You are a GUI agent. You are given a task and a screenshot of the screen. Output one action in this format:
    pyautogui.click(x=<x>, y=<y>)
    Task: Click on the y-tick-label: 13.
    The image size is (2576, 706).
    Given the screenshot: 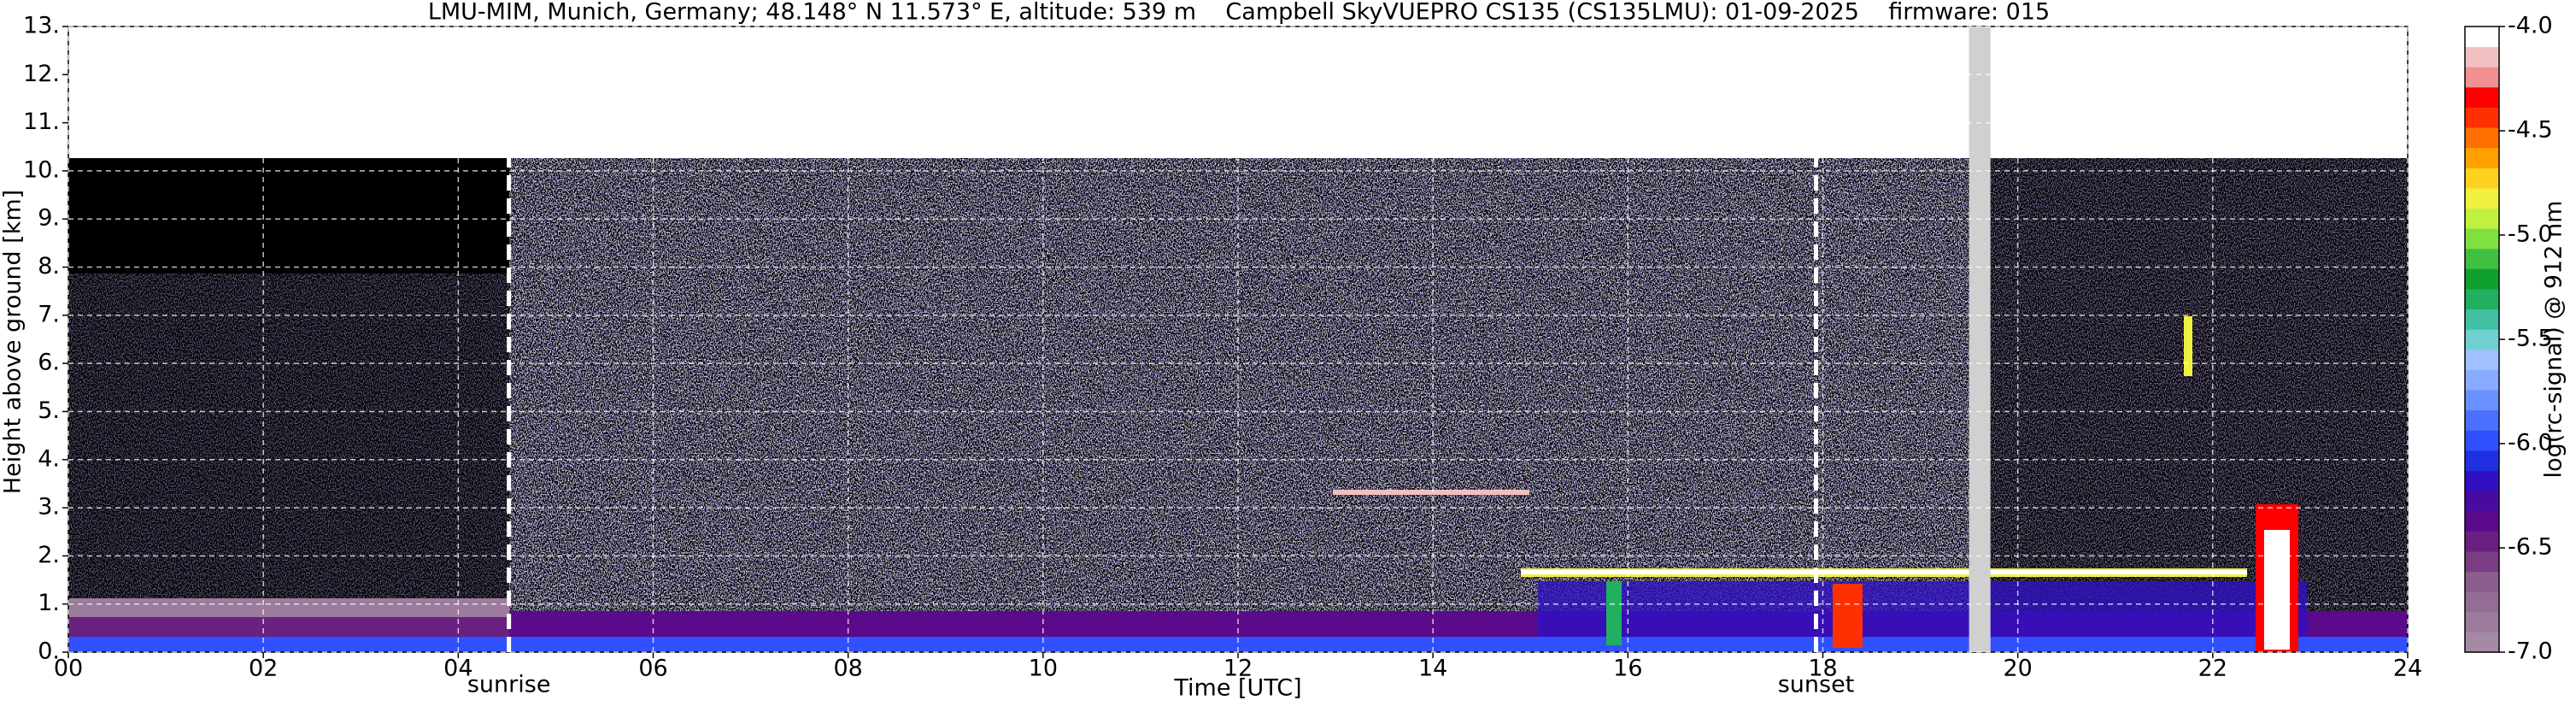 What is the action you would take?
    pyautogui.click(x=41, y=26)
    